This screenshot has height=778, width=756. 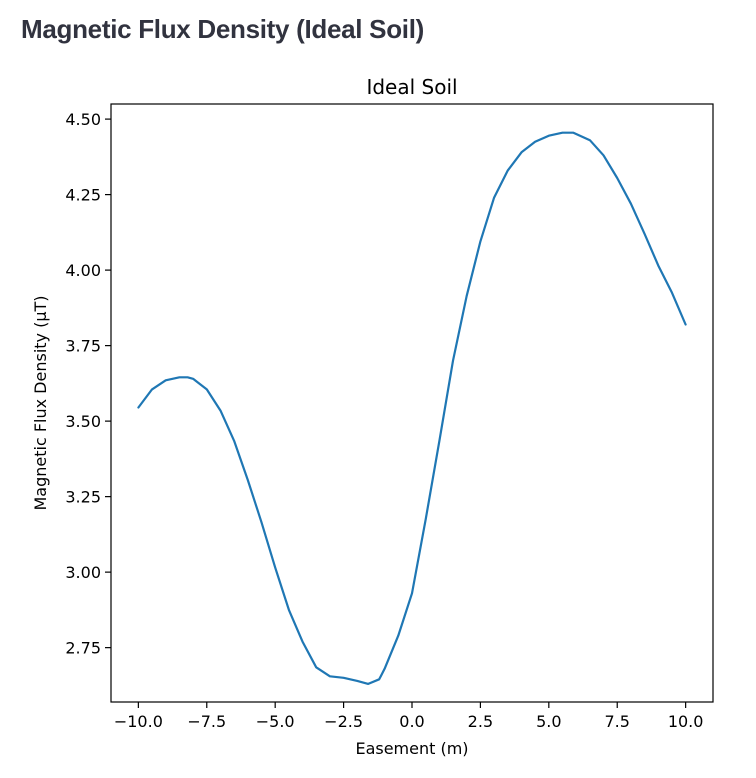 What do you see at coordinates (343, 721) in the screenshot?
I see `x-tick-label: −2.5` at bounding box center [343, 721].